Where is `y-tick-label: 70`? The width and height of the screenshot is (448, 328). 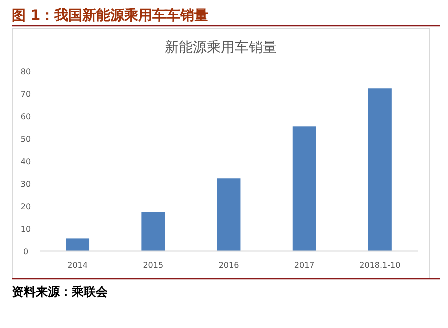 y-tick-label: 70 is located at coordinates (26, 94).